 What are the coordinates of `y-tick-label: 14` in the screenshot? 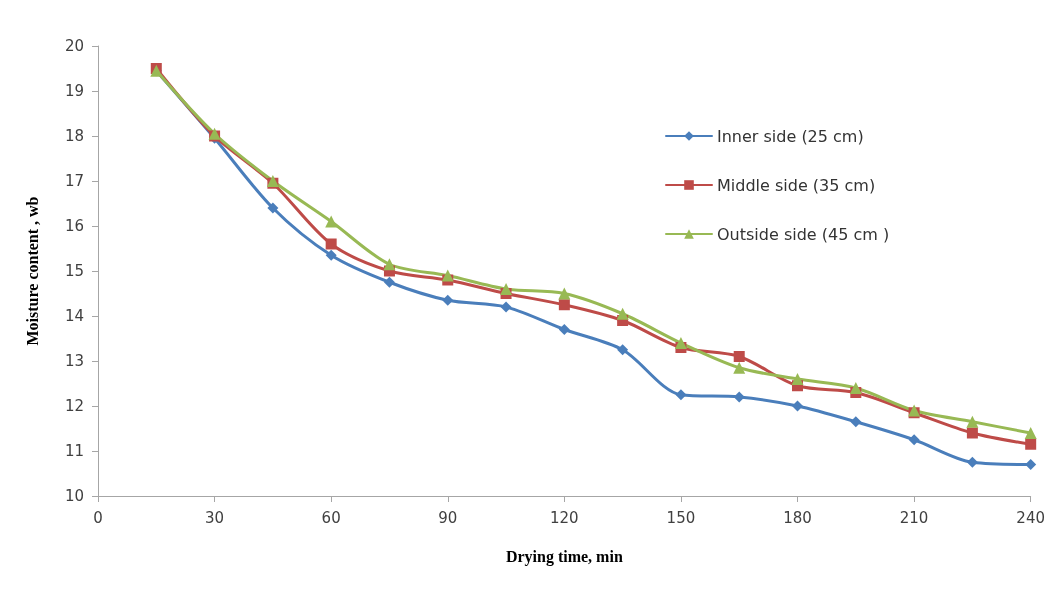 It's located at (74, 316).